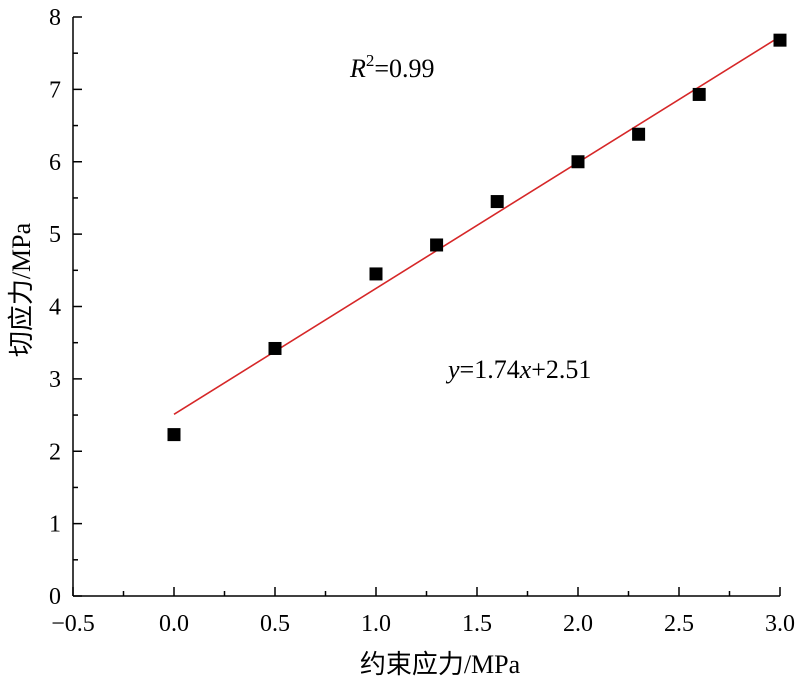  I want to click on y-tick-label: 2, so click(55, 452).